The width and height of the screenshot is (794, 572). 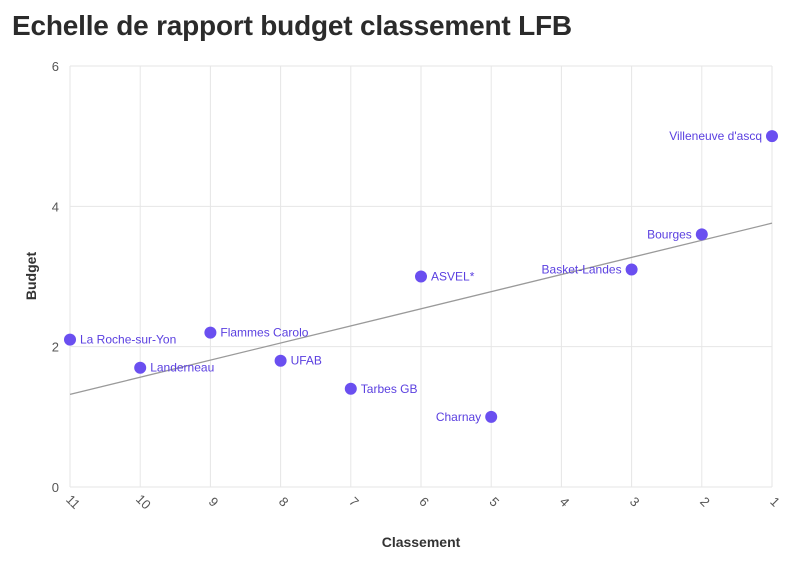 I want to click on x-tick-label: 1, so click(x=775, y=502).